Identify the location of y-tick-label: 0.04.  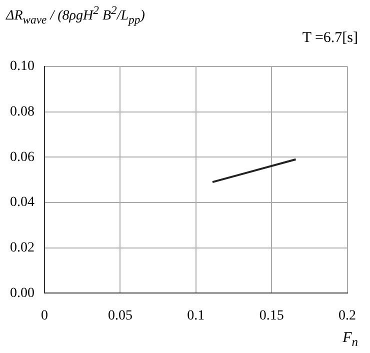
(22, 202).